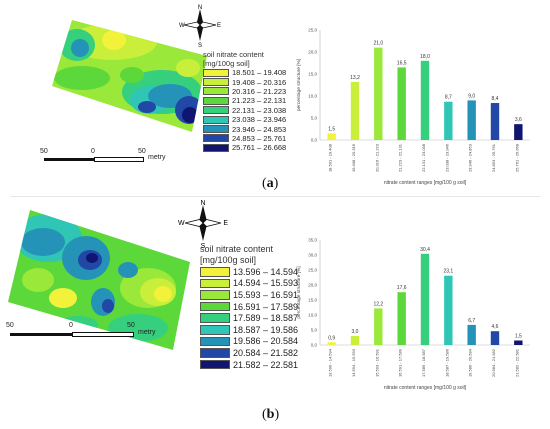 The width and height of the screenshot is (550, 429). What do you see at coordinates (249, 272) in the screenshot?
I see `legend-item: 13.596 – 14.594` at bounding box center [249, 272].